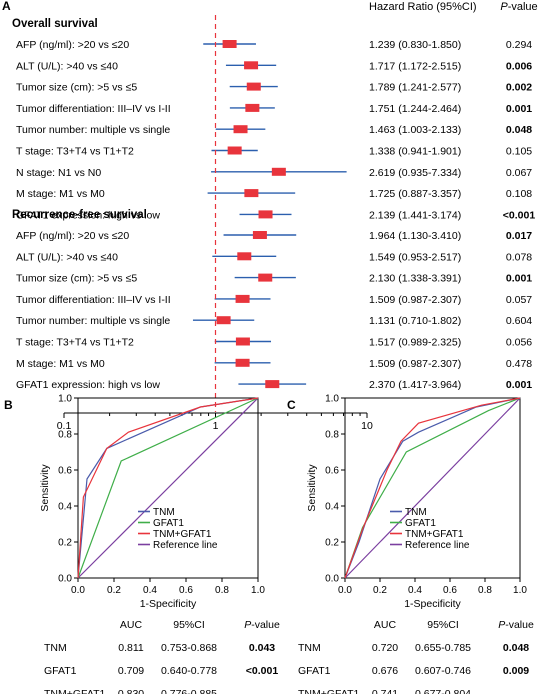  Describe the element at coordinates (415, 173) in the screenshot. I see `hr-value: 2.619 (0.935-7.334)` at that location.